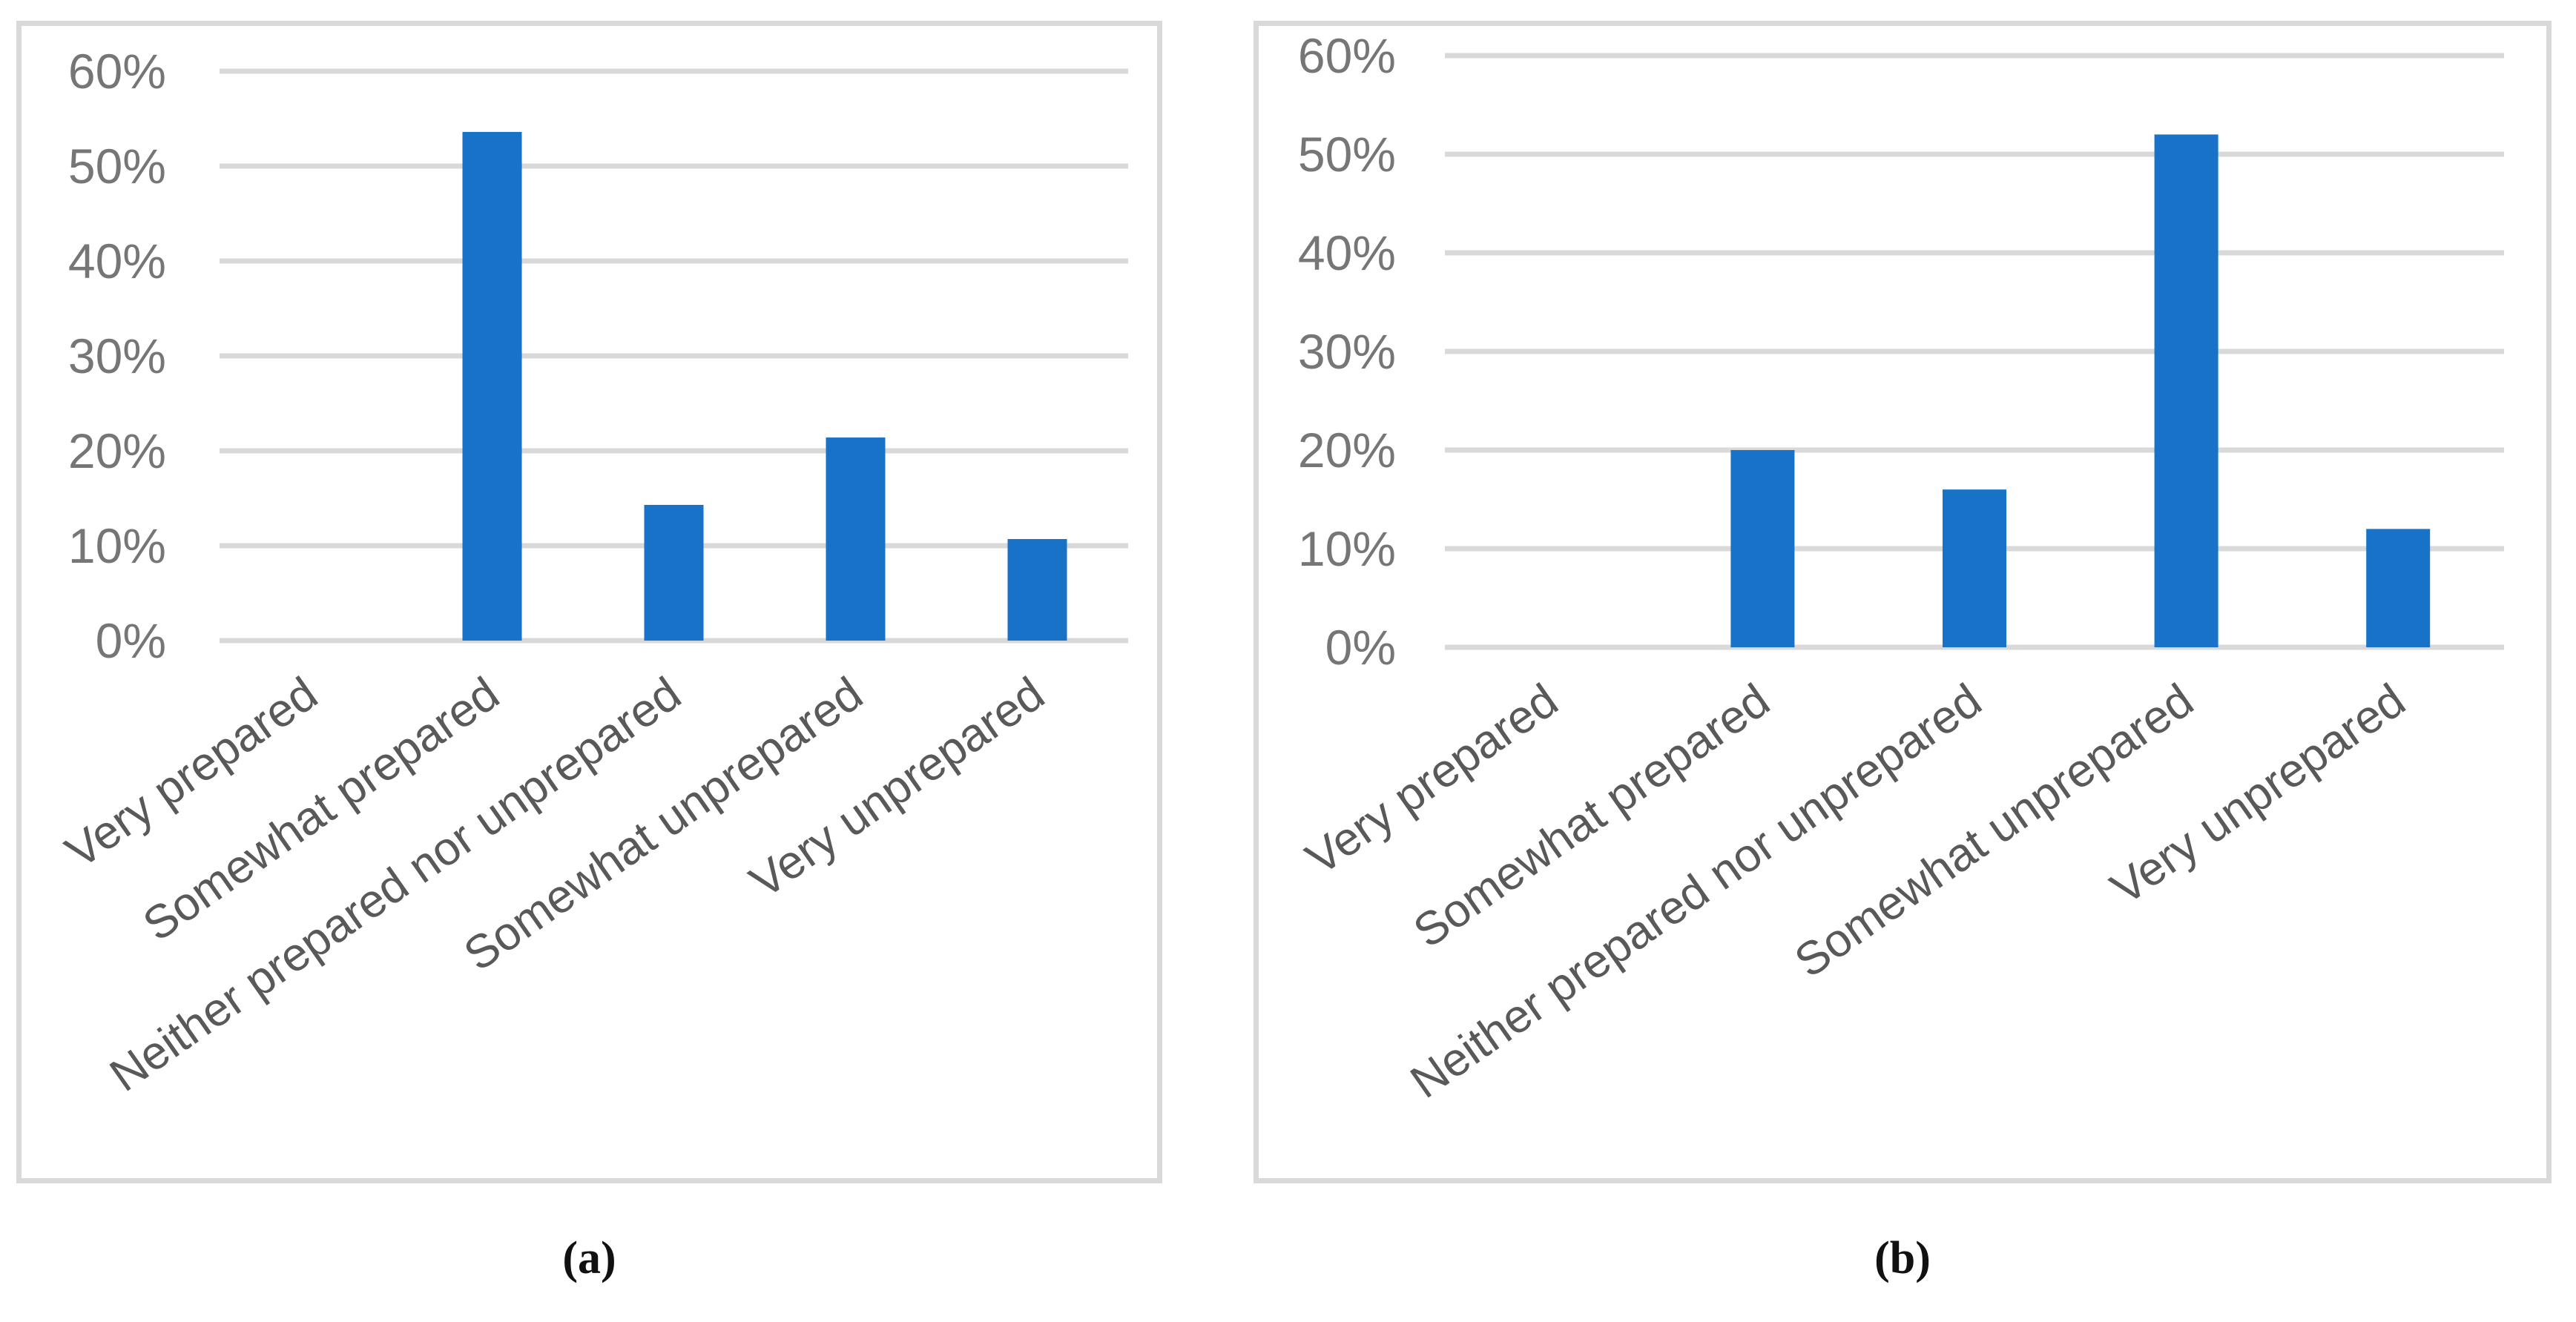  I want to click on x-category-label-somewhat-unprepared: Somewhat unprepared, so click(1994, 831).